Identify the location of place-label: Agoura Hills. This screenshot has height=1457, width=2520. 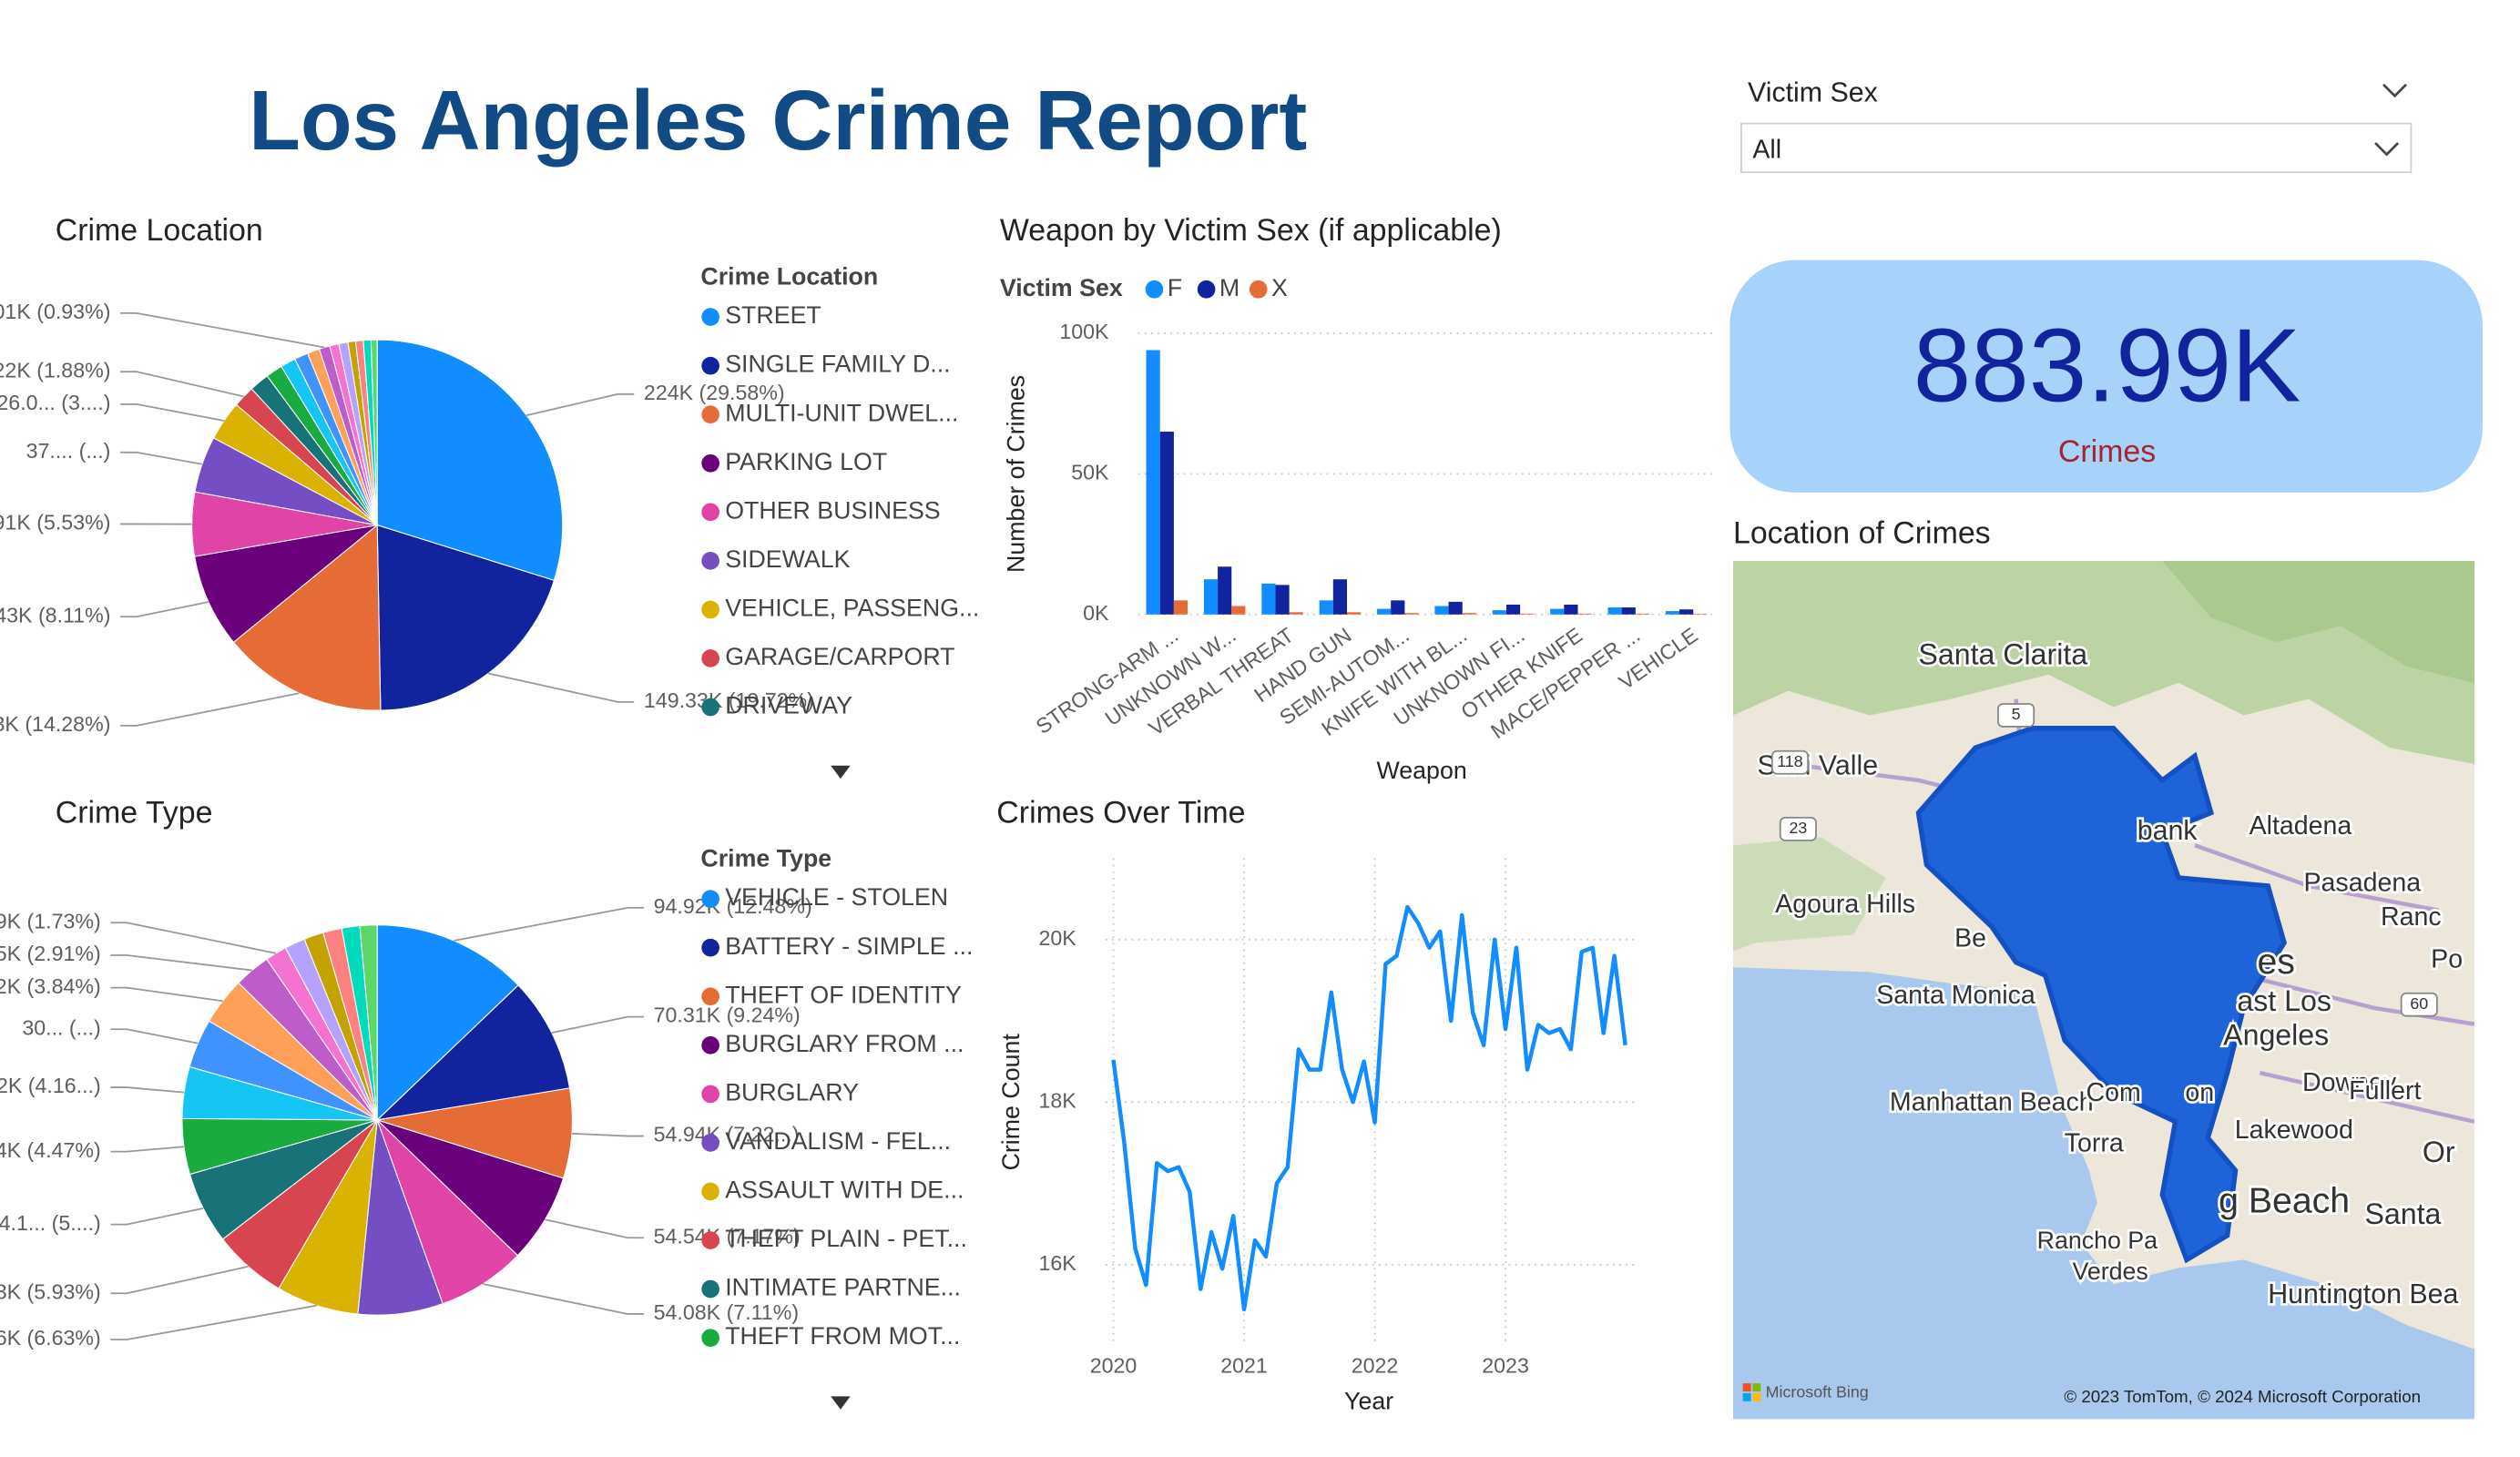
(1845, 905).